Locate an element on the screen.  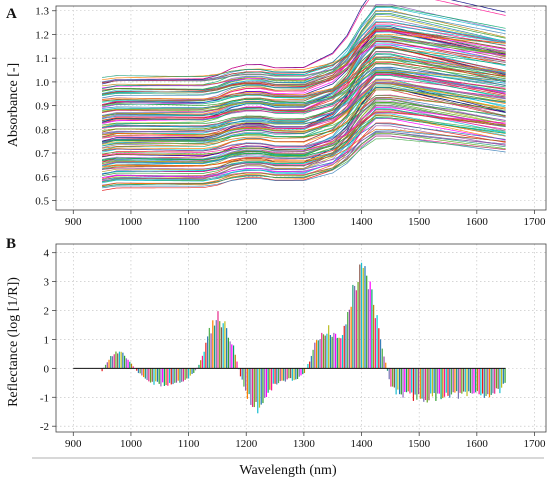
y-tick-label: -2 is located at coordinates (44, 427).